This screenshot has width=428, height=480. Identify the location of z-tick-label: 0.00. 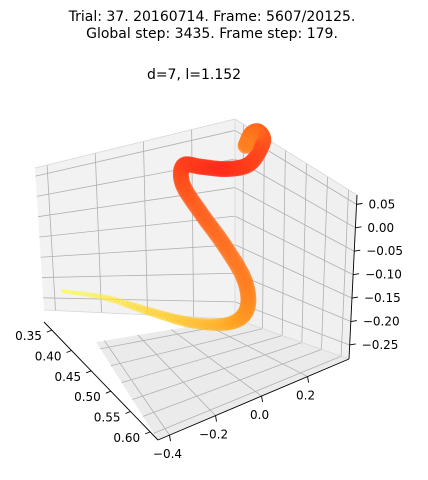
(380, 228).